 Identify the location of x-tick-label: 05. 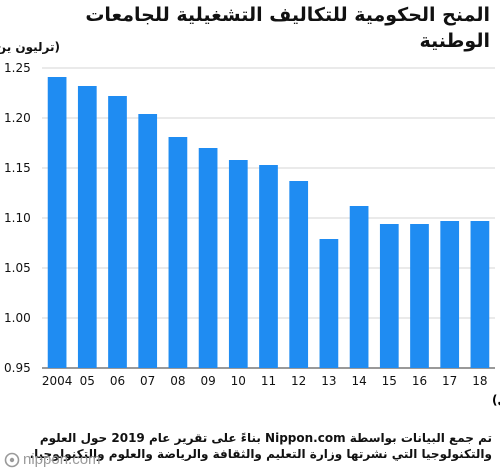
(87, 381).